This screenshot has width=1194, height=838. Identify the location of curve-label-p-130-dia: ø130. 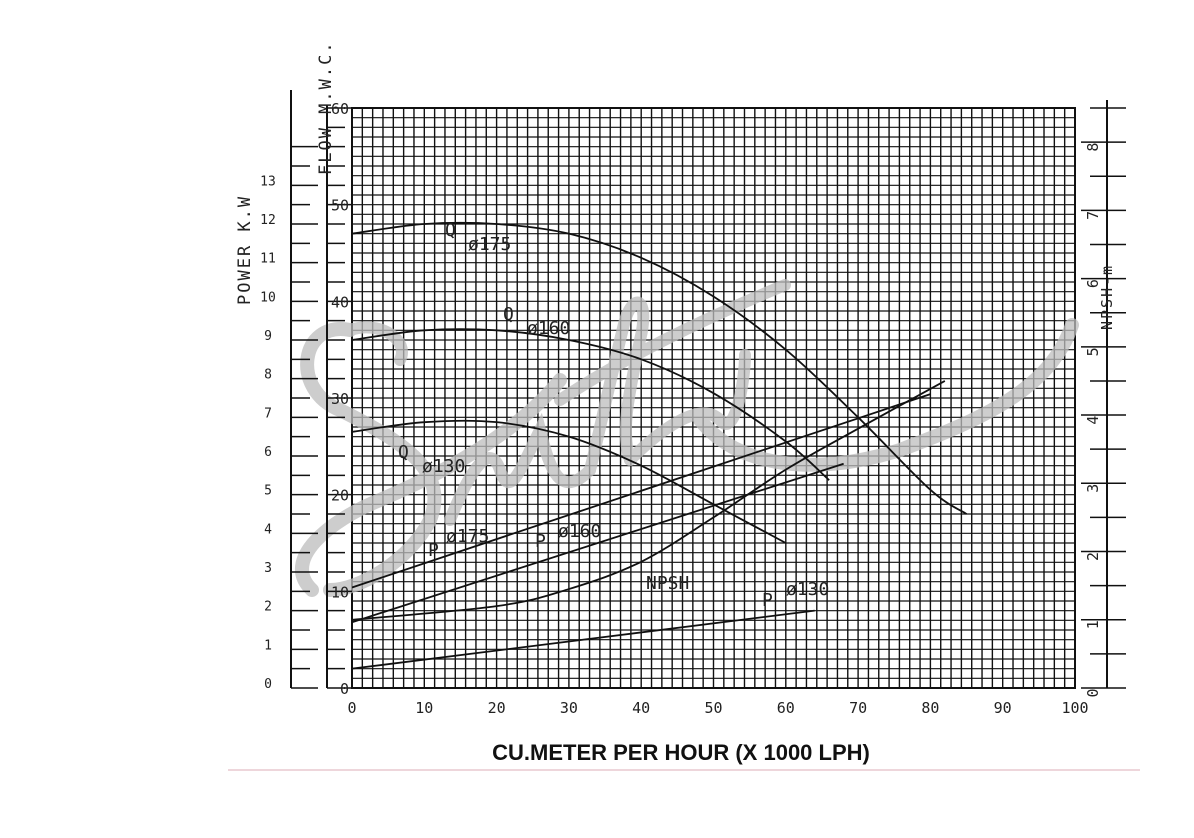
(807, 589).